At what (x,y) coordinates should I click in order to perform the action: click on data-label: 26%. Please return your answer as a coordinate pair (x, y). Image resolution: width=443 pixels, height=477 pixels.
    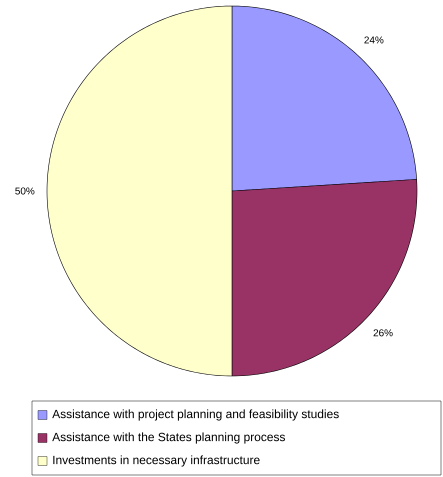
    Looking at the image, I should click on (383, 332).